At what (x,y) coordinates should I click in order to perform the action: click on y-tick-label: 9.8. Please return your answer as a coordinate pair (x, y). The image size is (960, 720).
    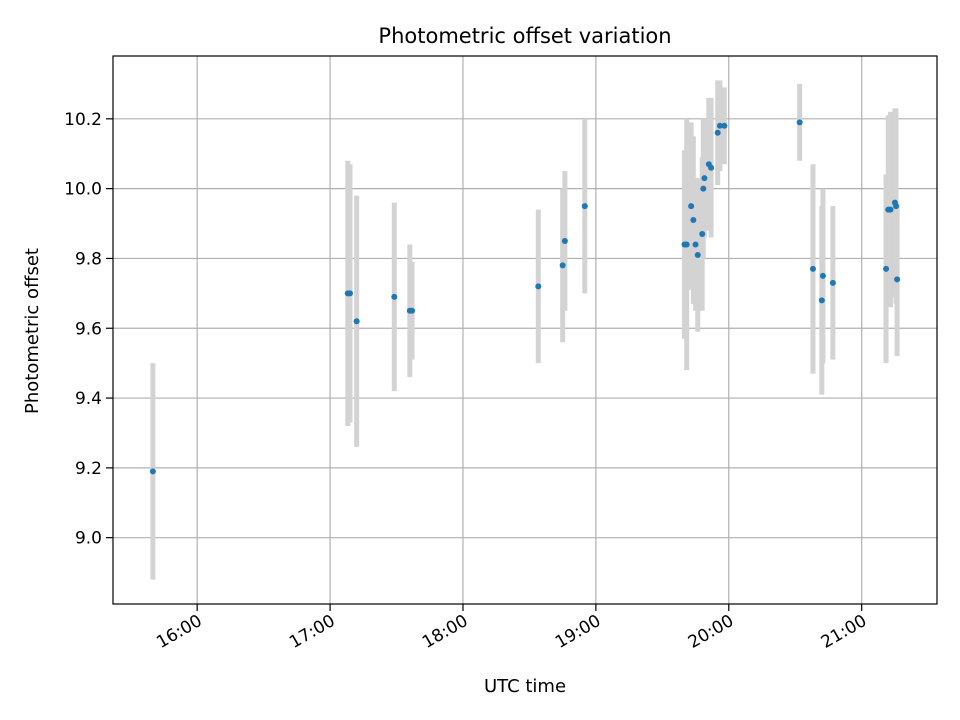
    Looking at the image, I should click on (88, 259).